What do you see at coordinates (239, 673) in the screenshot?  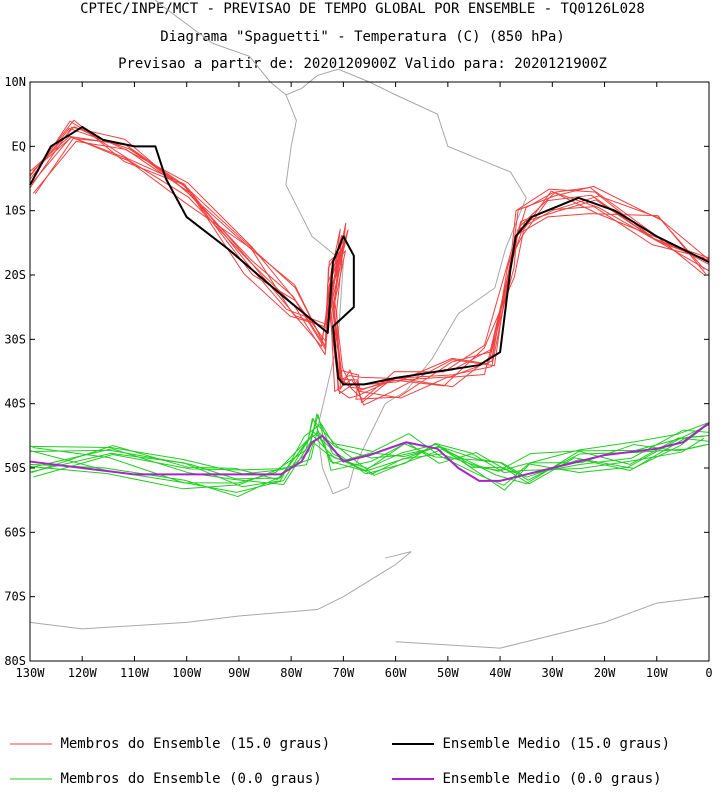 I see `x-tick-label: 90W` at bounding box center [239, 673].